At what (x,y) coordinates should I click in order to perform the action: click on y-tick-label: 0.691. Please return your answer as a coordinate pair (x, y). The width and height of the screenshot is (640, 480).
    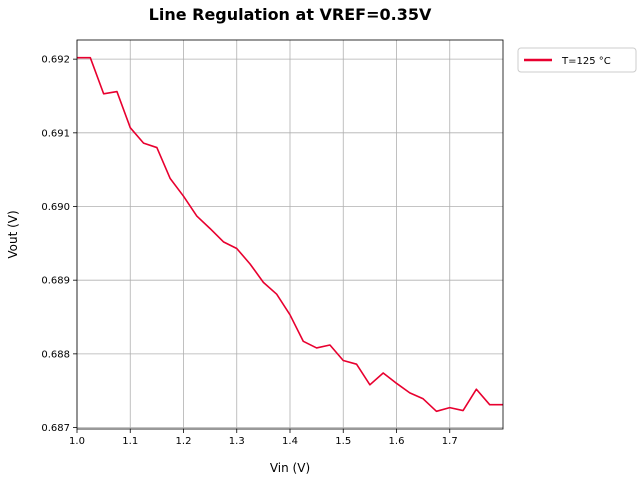
    Looking at the image, I should click on (55, 133).